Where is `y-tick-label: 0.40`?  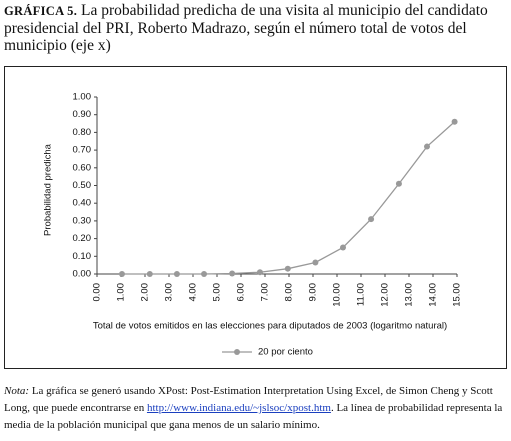
y-tick-label: 0.40 is located at coordinates (82, 203).